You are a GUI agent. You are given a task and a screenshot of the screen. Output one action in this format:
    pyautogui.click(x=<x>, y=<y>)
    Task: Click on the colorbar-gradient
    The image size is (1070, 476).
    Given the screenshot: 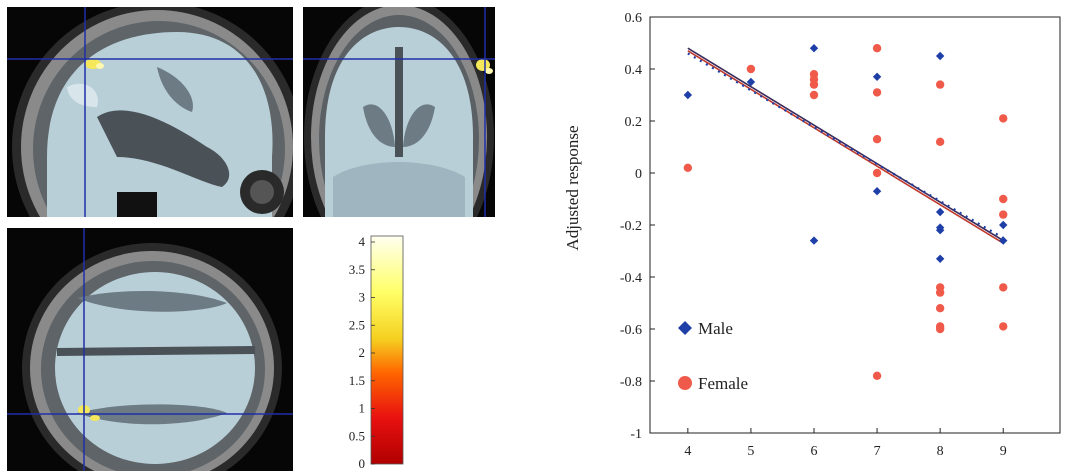 What is the action you would take?
    pyautogui.click(x=387, y=350)
    